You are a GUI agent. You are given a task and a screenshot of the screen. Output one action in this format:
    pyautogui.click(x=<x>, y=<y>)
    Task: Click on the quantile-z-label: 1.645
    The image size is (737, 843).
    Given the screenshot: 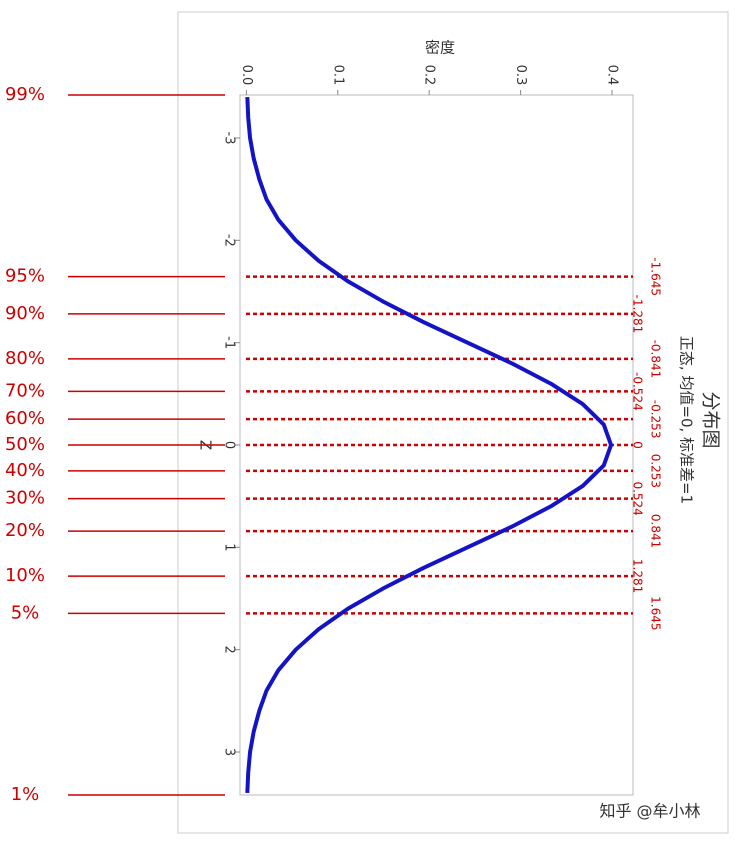 What is the action you would take?
    pyautogui.click(x=656, y=613)
    